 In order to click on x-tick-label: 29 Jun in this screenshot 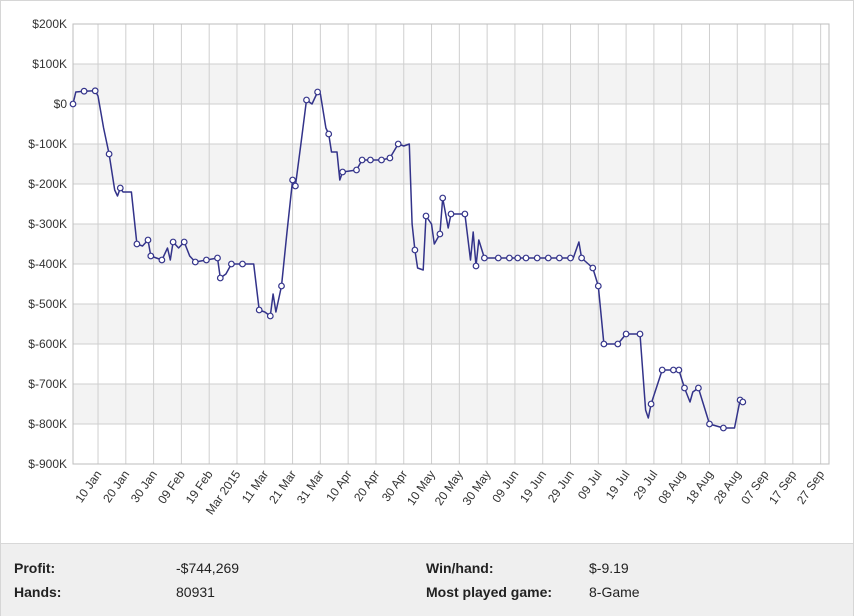, I will do `click(561, 487)`.